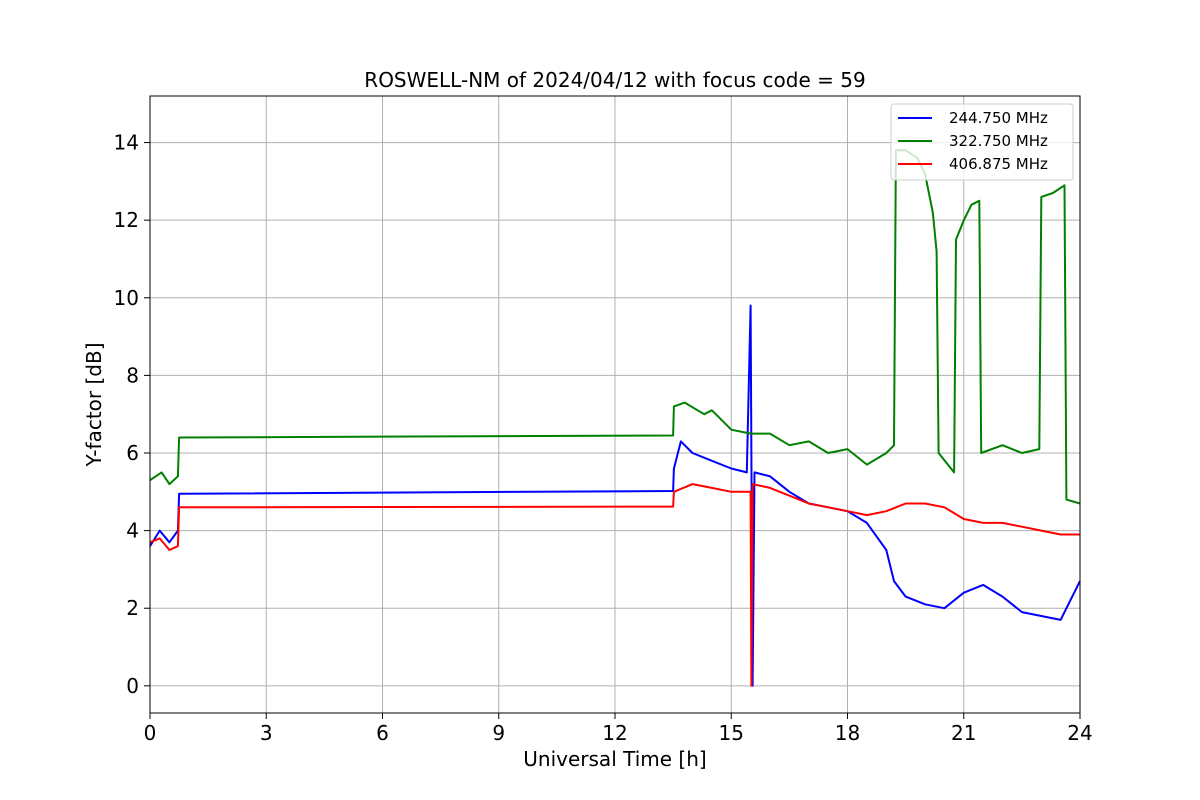 The width and height of the screenshot is (1200, 800). I want to click on y-tick-label: 12, so click(126, 220).